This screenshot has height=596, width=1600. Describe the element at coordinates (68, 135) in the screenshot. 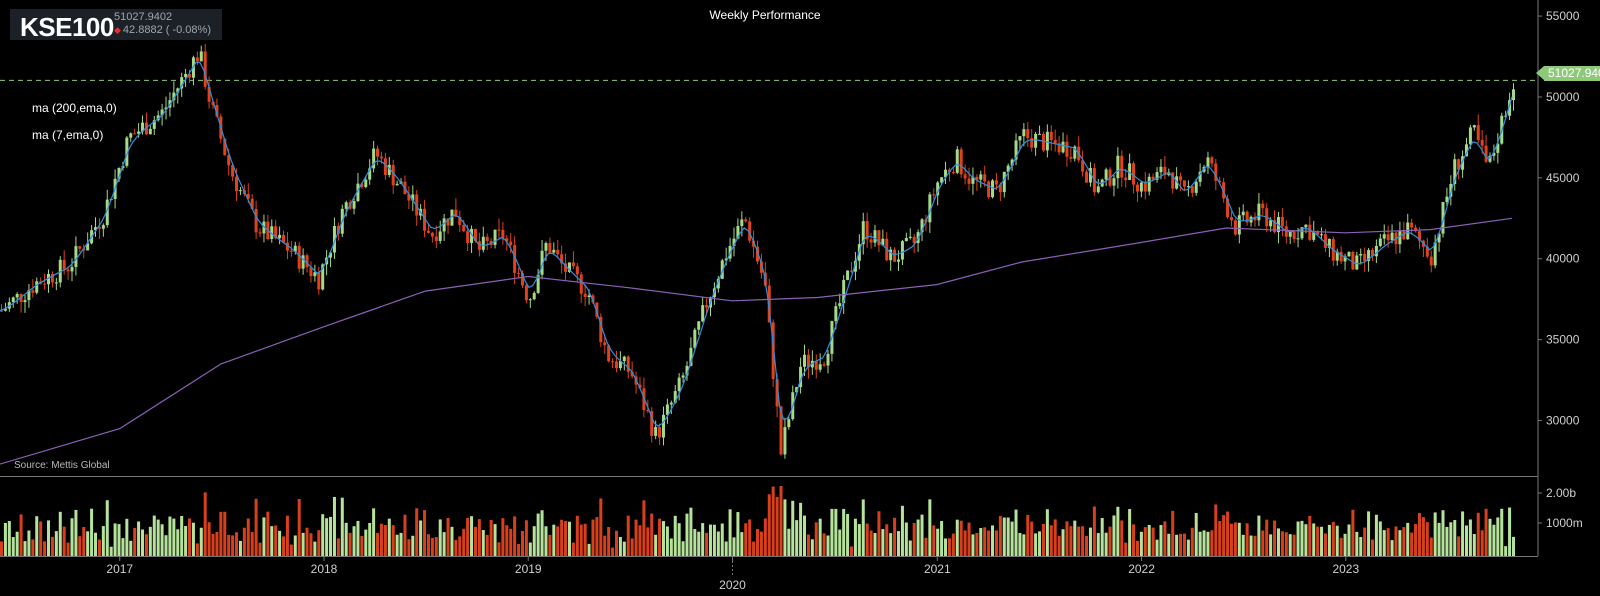

I see `legend-ma7: ma (7,ema,0)` at that location.